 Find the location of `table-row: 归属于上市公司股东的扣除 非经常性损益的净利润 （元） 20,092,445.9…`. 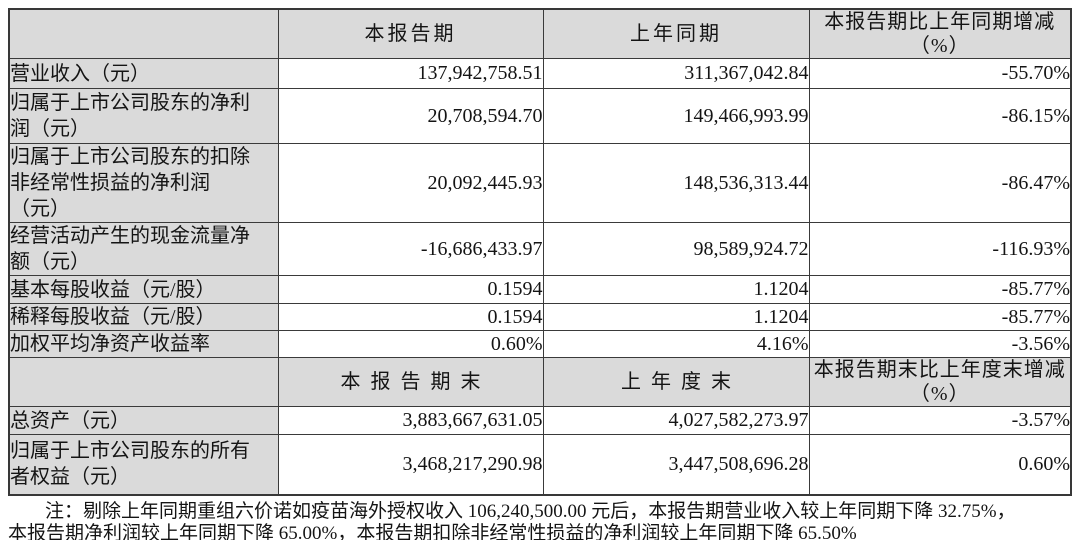

table-row: 归属于上市公司股东的扣除 非经常性损益的净利润 （元） 20,092,445.9… is located at coordinates (540, 183).